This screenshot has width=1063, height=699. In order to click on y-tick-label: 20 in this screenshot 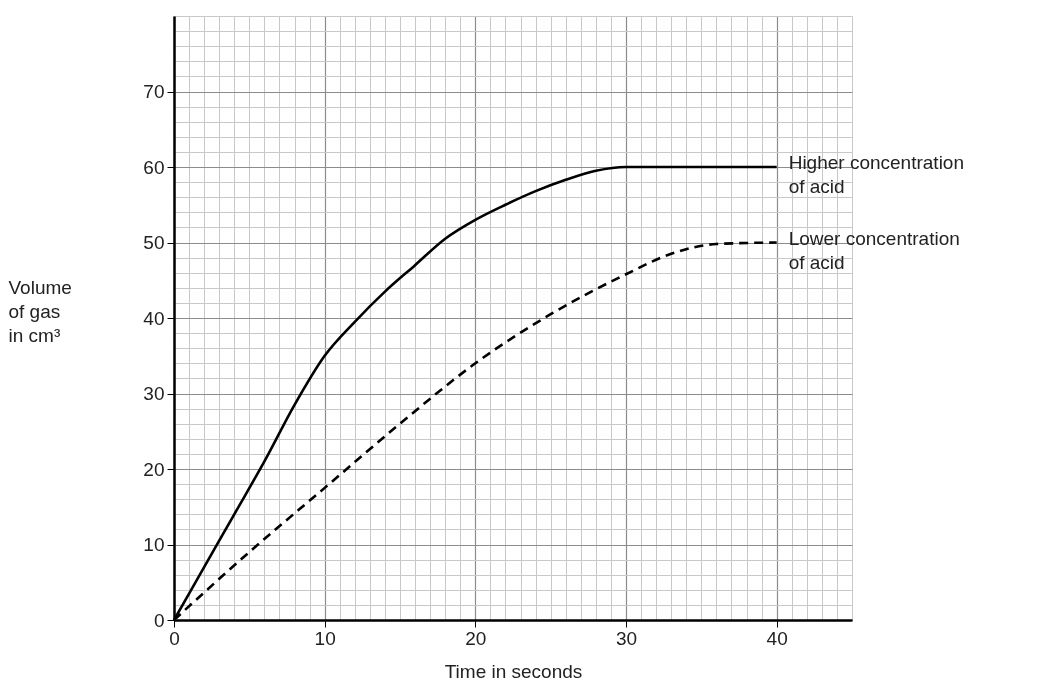, I will do `click(154, 469)`.